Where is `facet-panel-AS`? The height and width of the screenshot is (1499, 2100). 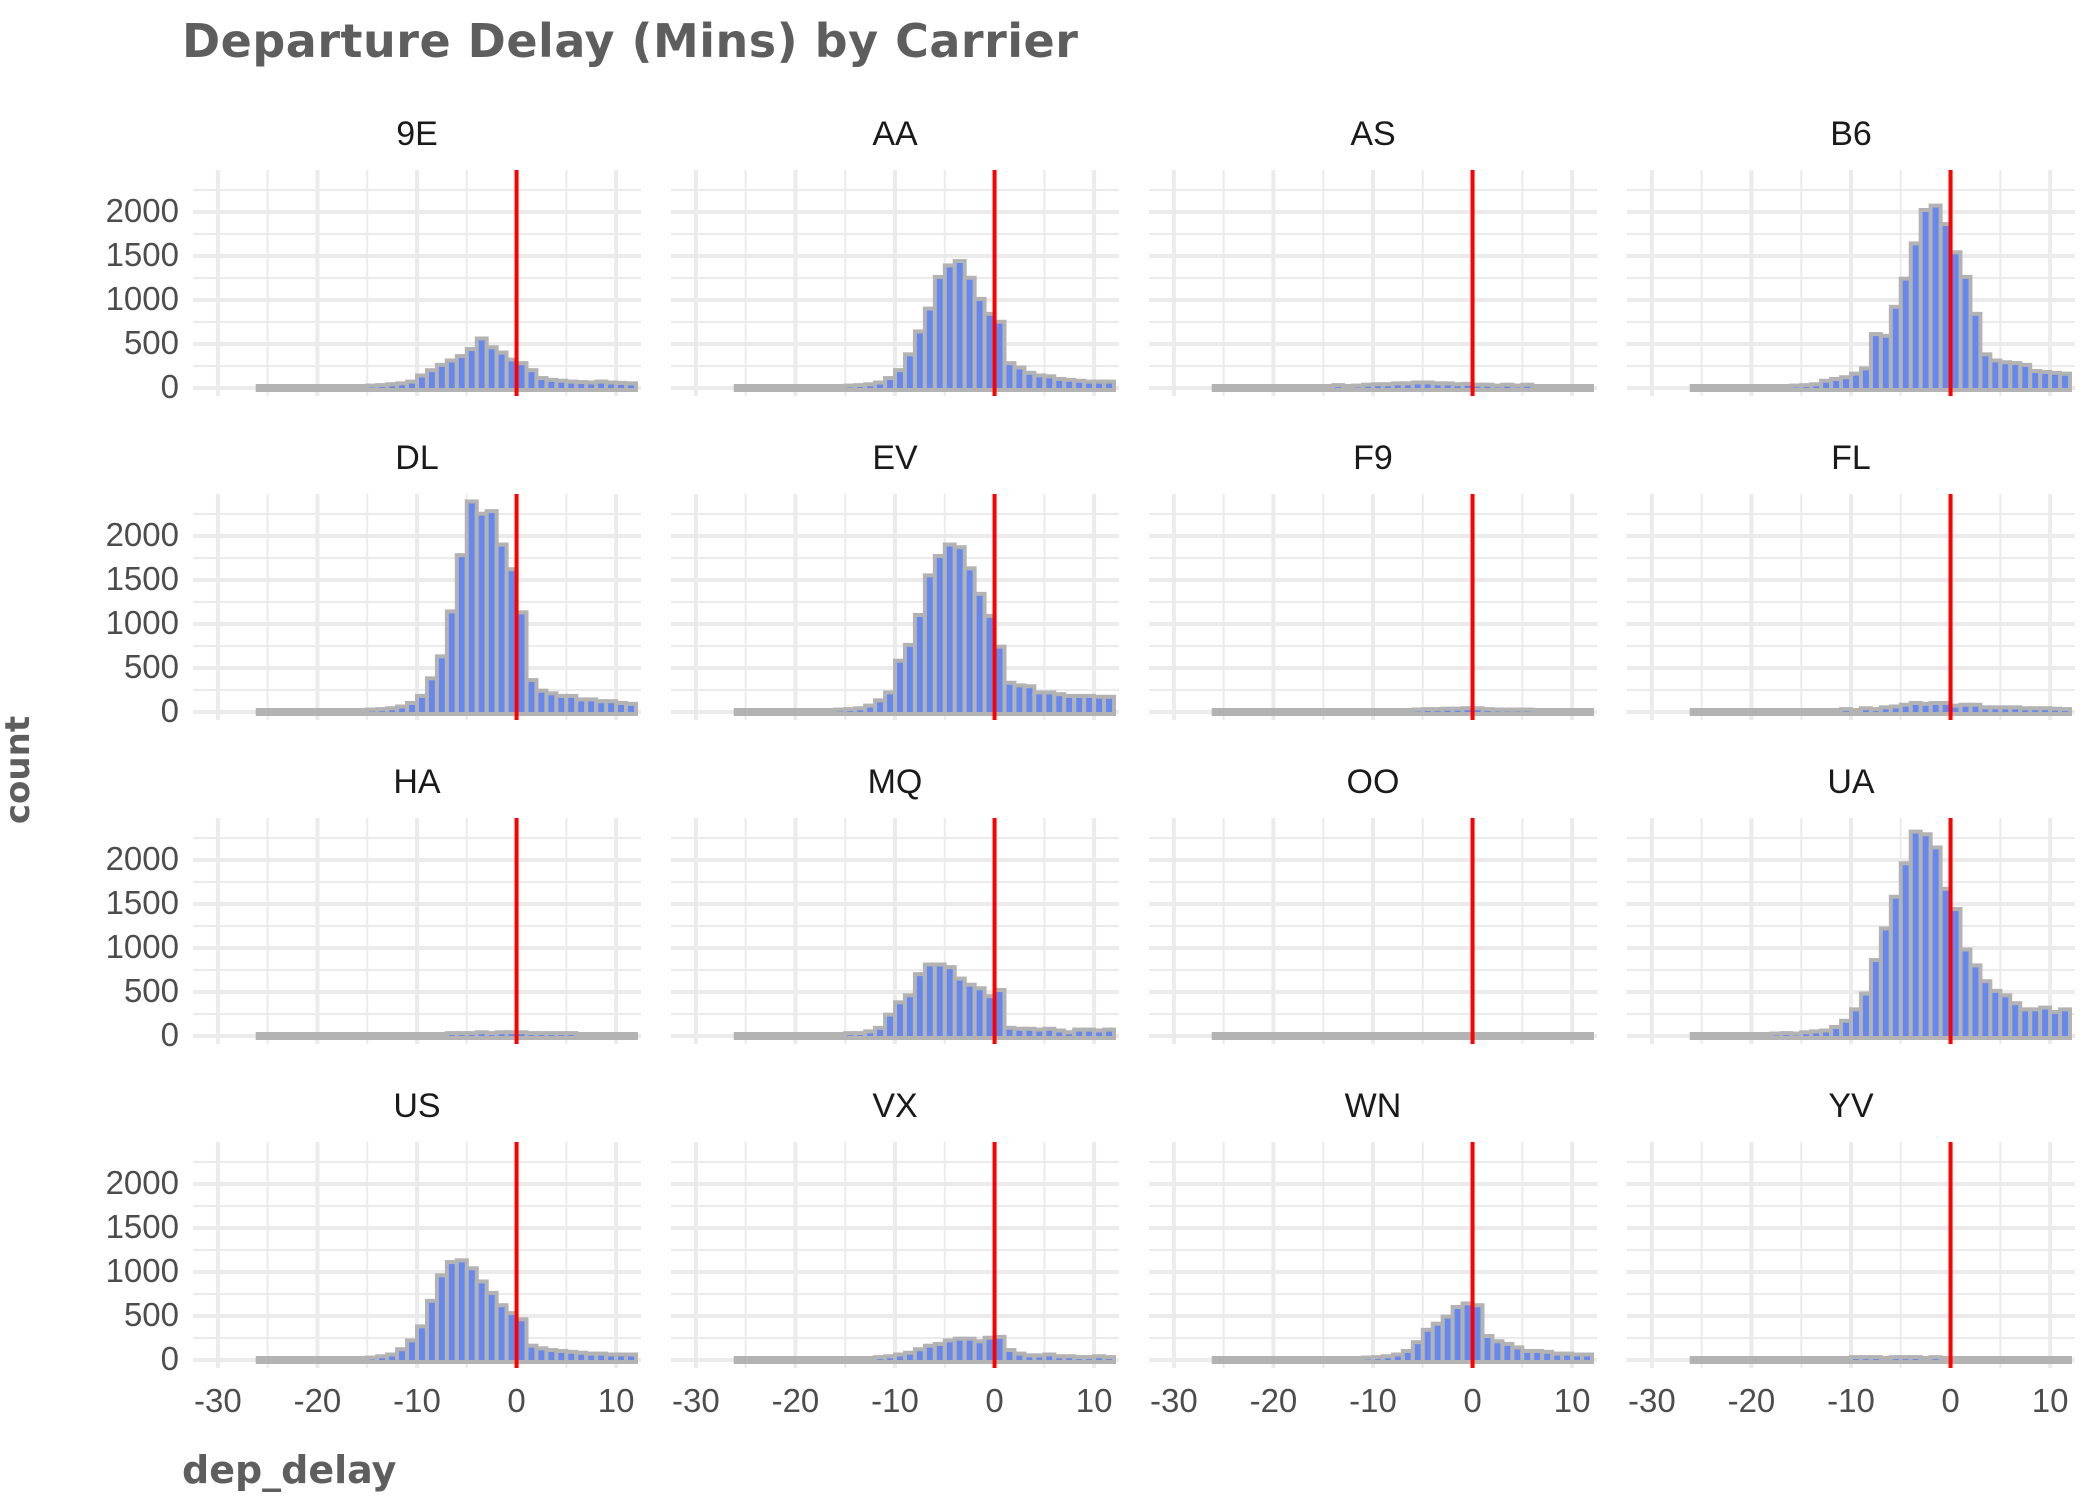
facet-panel-AS is located at coordinates (1373, 283).